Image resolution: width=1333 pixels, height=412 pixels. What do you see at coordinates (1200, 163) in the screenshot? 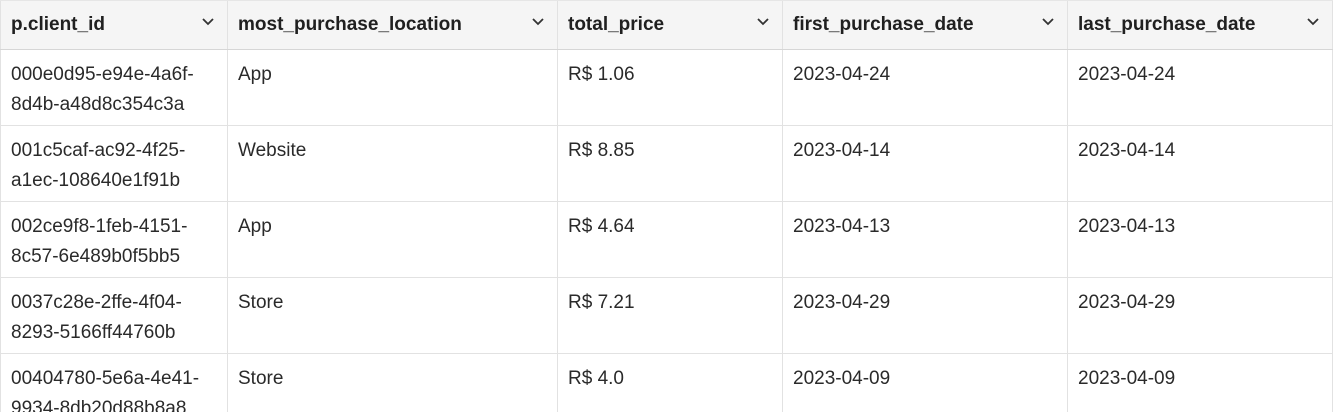
I see `cell-last-purchase-date: 2023-04-14` at bounding box center [1200, 163].